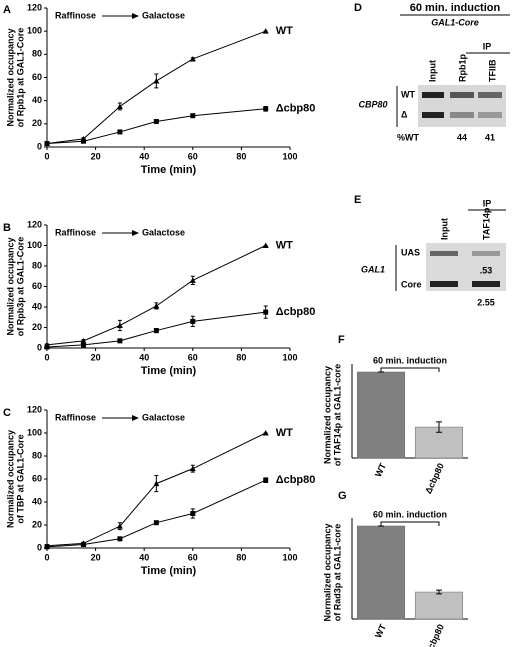  What do you see at coordinates (20, 287) in the screenshot?
I see `y-axis-label: of Rpb3p at GAL1-Core` at bounding box center [20, 287].